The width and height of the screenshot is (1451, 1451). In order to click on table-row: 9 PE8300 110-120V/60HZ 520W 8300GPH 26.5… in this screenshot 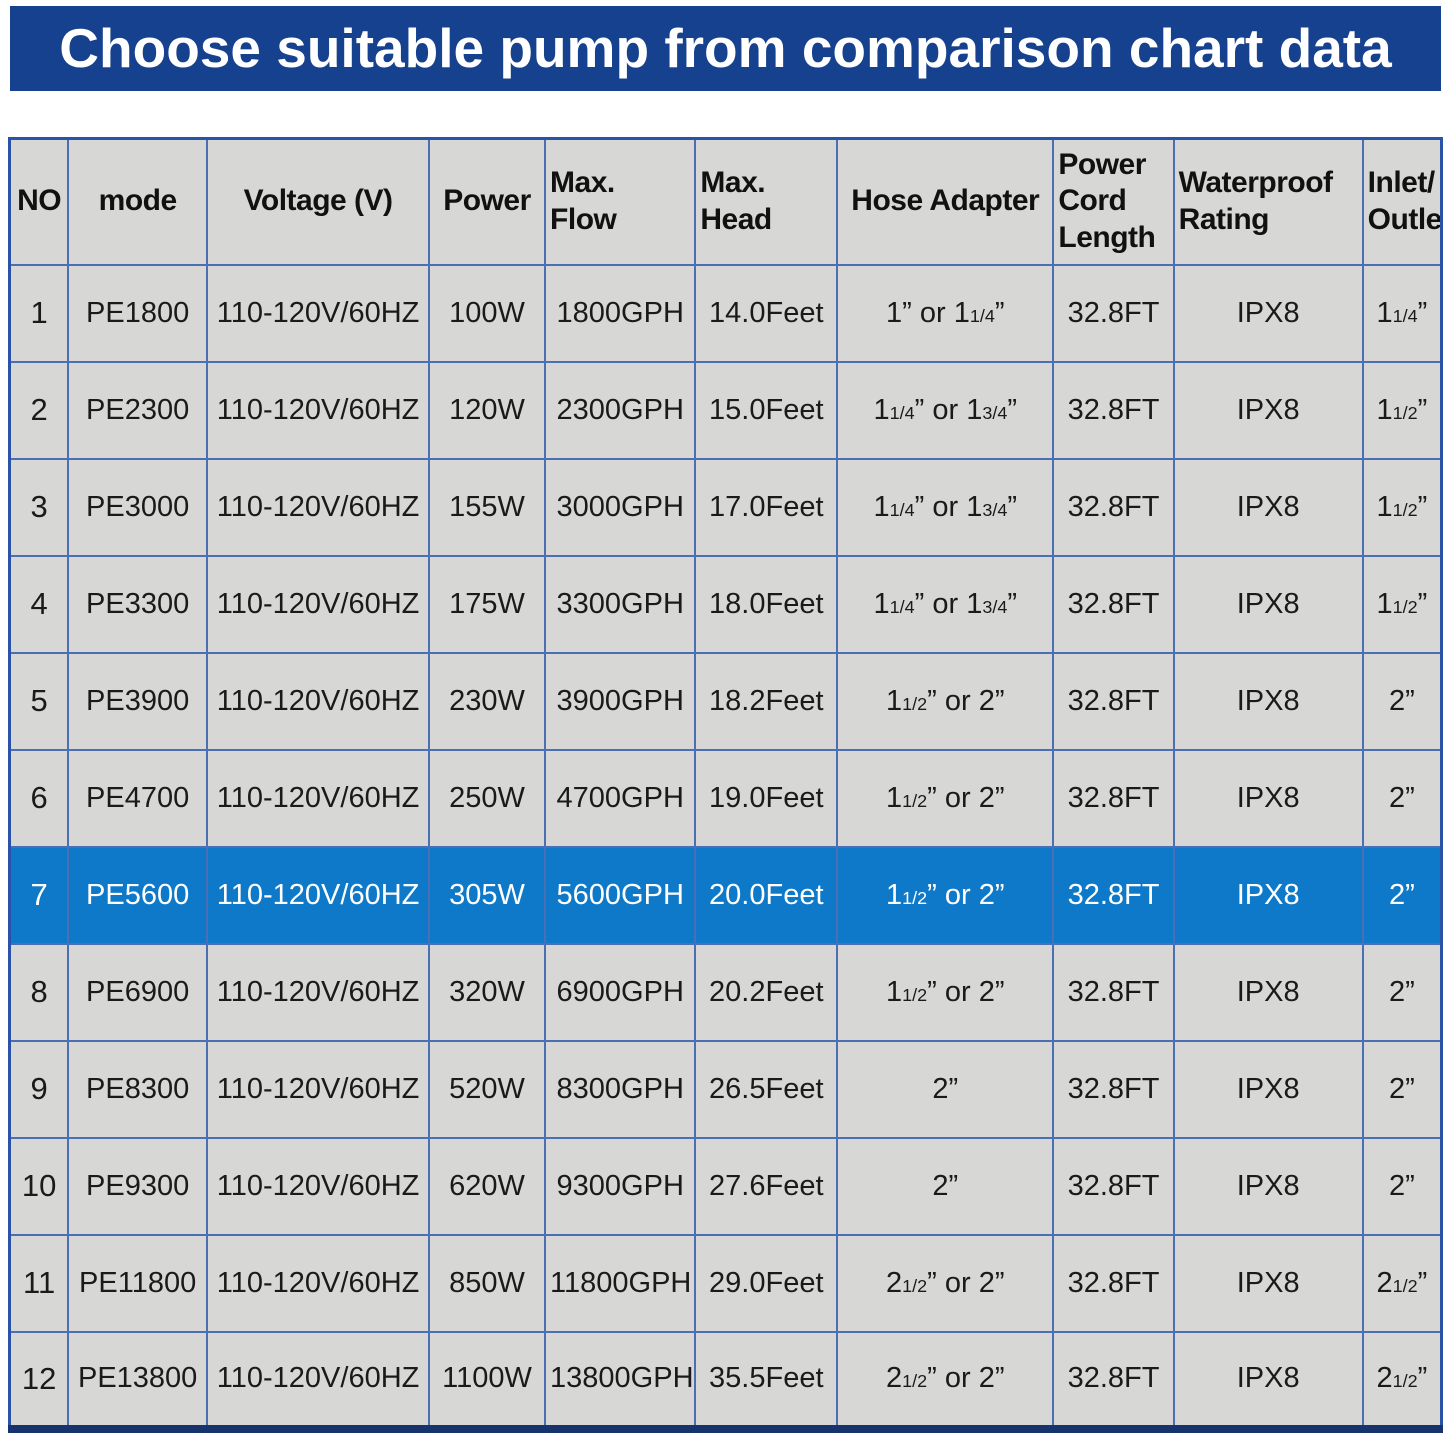, I will do `click(725, 1089)`.